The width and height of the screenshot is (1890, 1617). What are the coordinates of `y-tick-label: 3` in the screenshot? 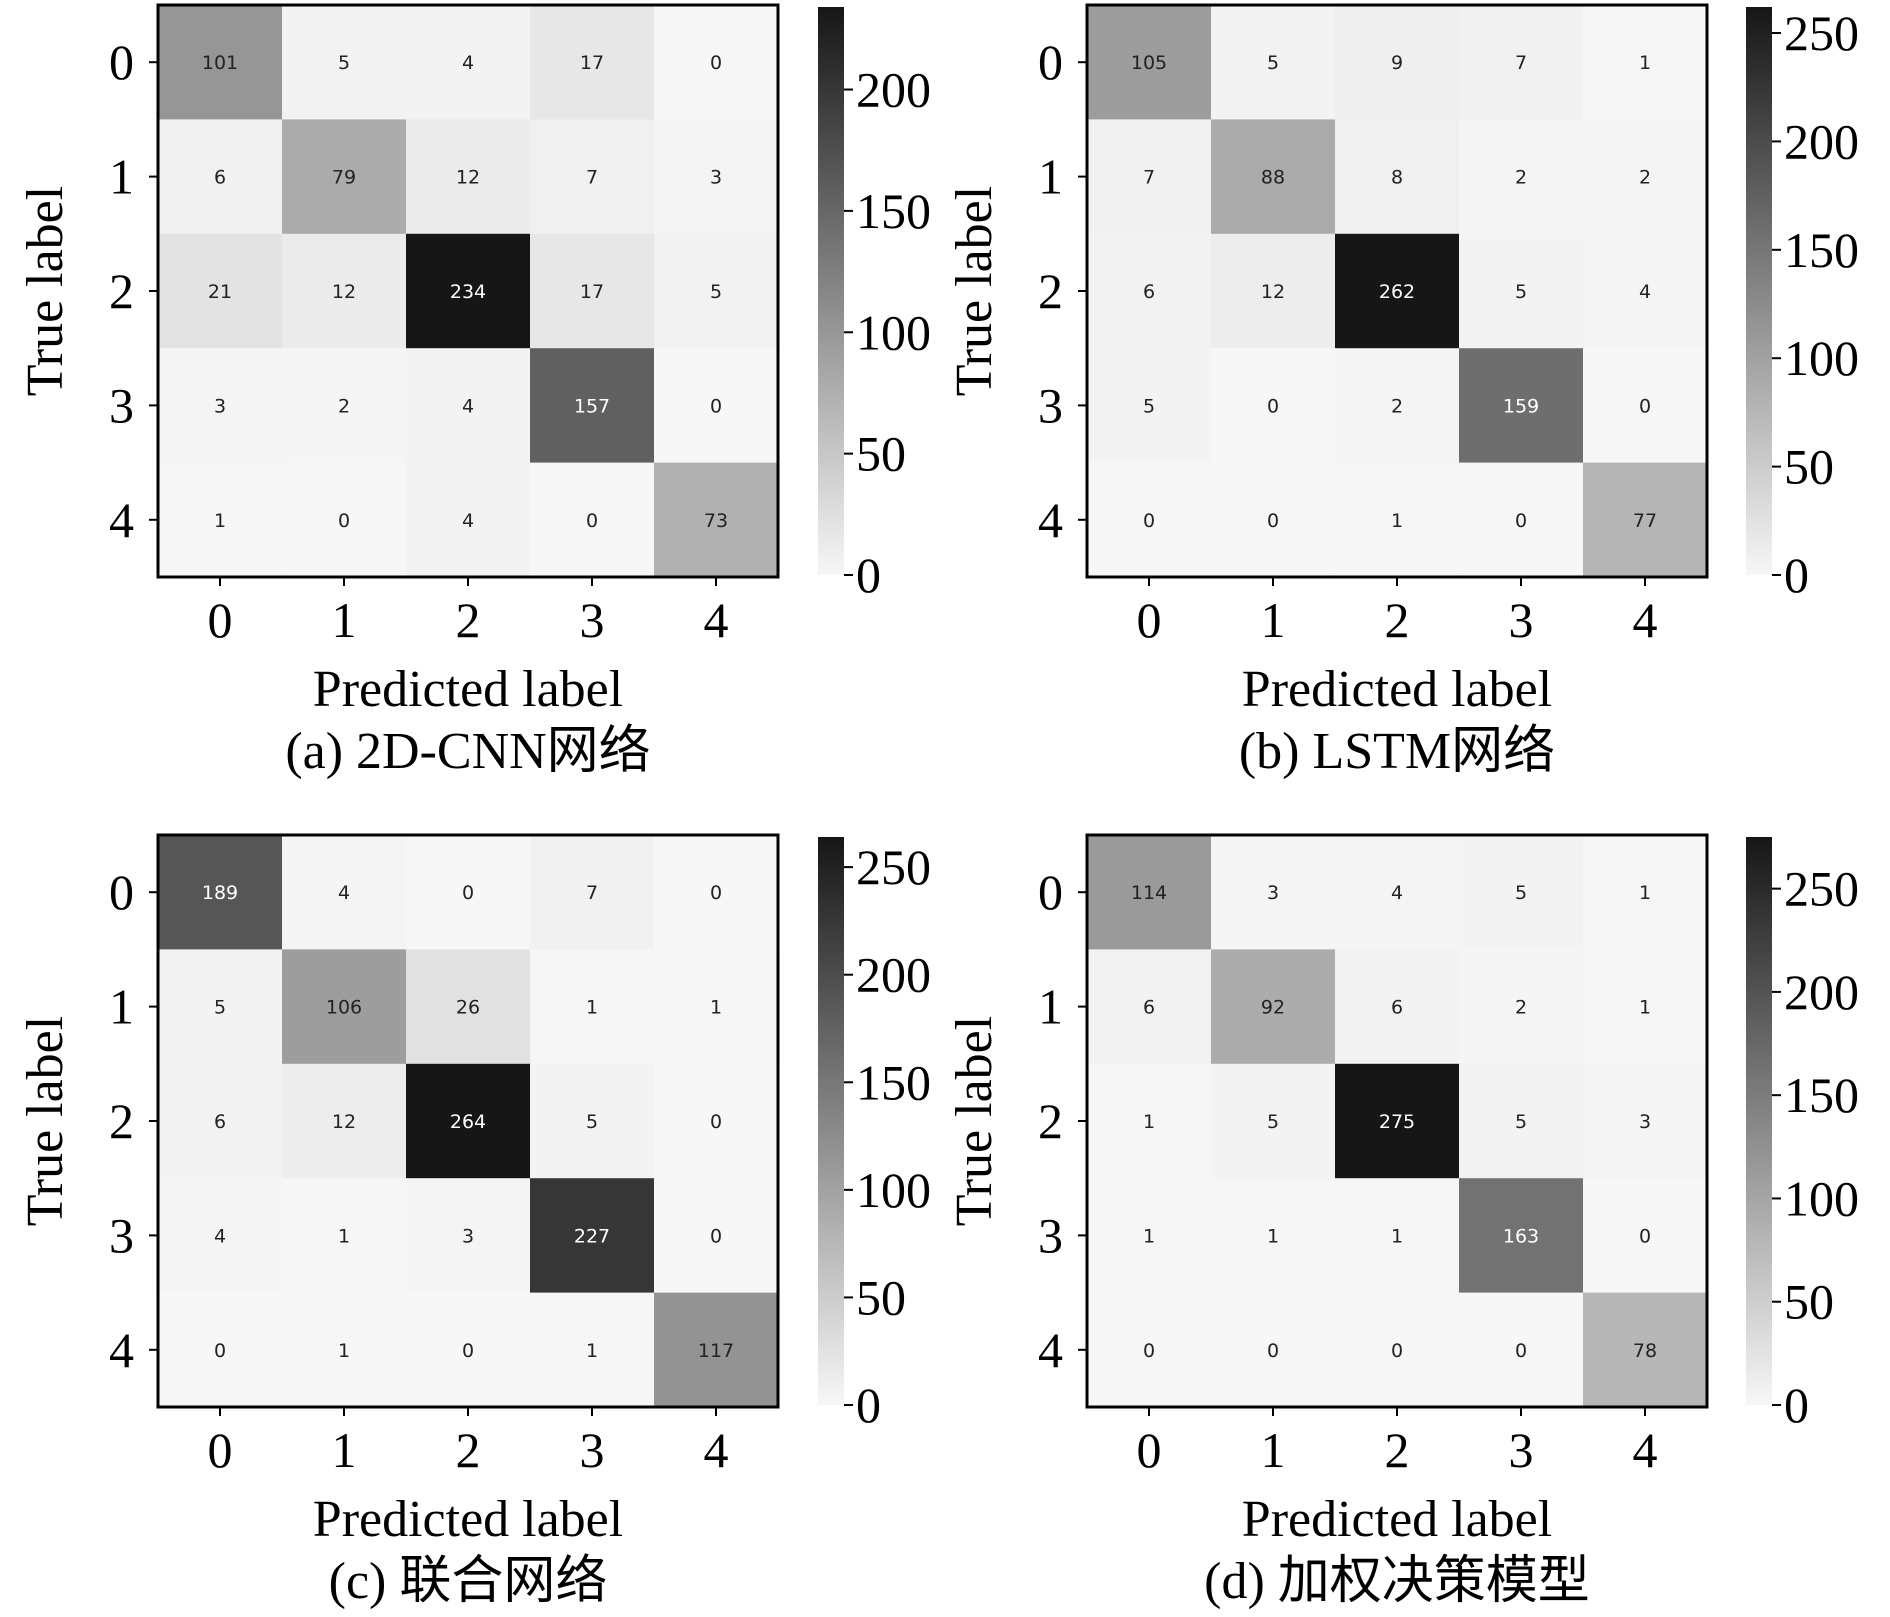 It's located at (1050, 1235).